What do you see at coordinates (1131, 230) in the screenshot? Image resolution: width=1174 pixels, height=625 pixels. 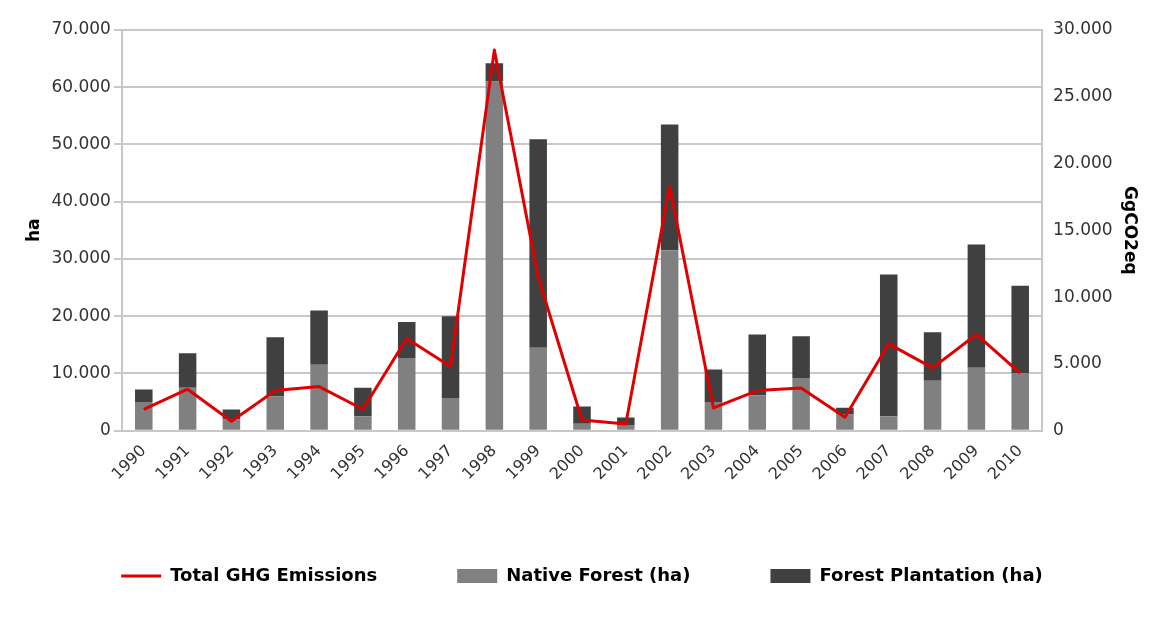 I see `y2-axis-title: GgCO2eq` at bounding box center [1131, 230].